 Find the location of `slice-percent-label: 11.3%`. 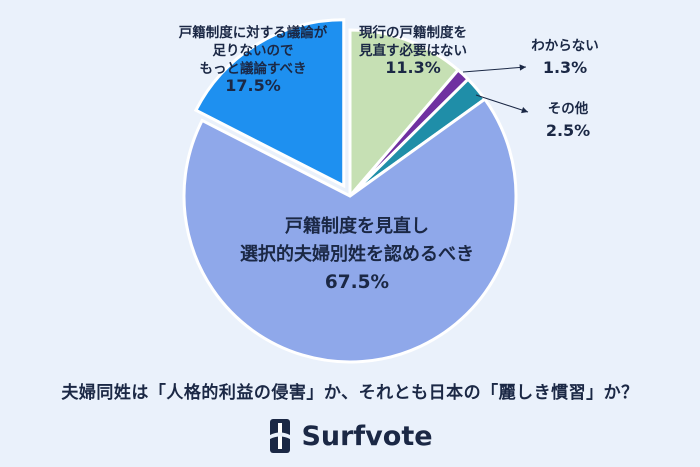

slice-percent-label: 11.3% is located at coordinates (413, 67).